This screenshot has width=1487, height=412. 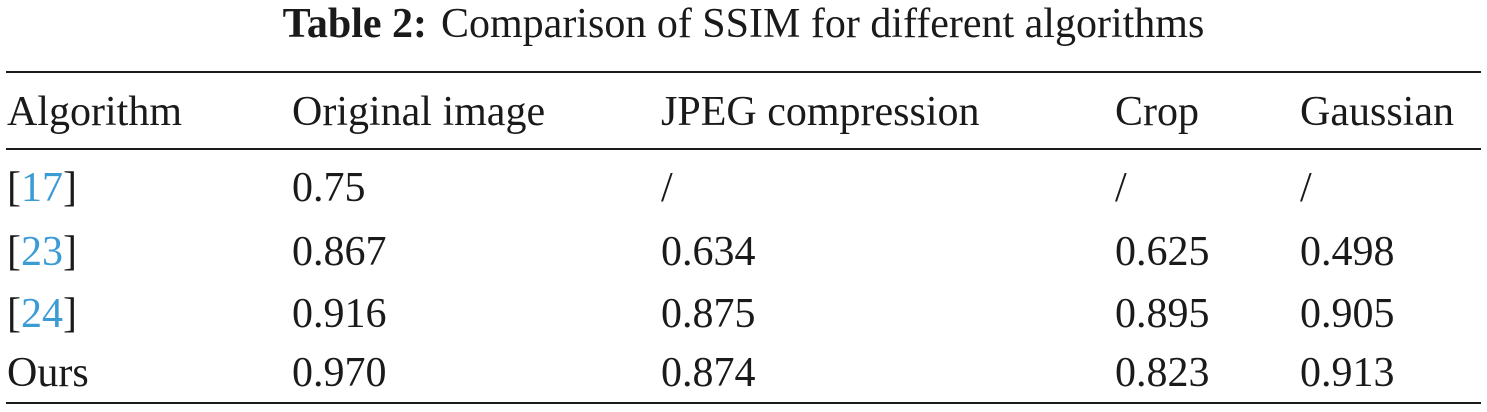 What do you see at coordinates (1162, 314) in the screenshot?
I see `crop-value: 0.895` at bounding box center [1162, 314].